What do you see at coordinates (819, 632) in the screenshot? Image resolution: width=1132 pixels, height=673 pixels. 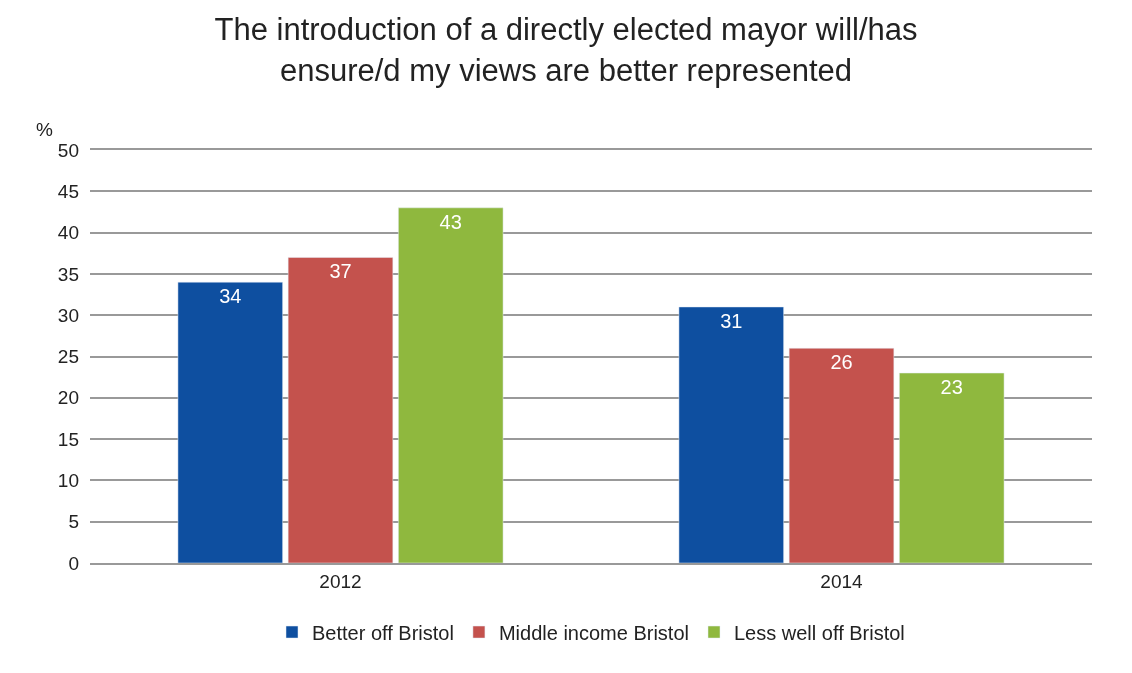 I see `legend-label: Less well off Bristol` at bounding box center [819, 632].